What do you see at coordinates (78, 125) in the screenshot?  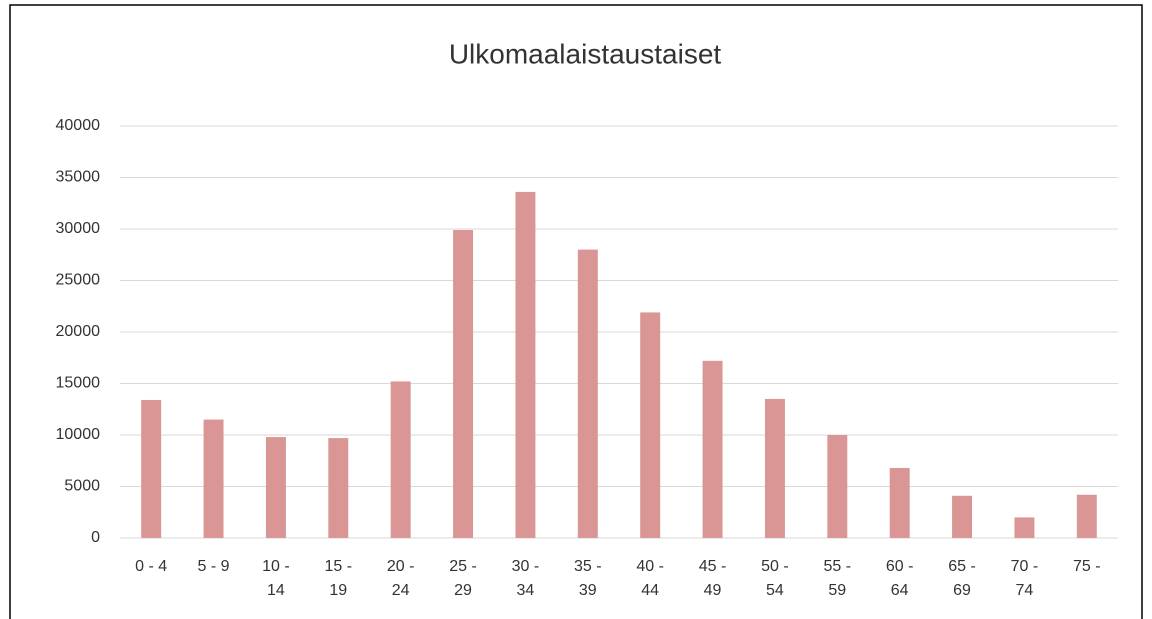 I see `y-tick-label: 40000` at bounding box center [78, 125].